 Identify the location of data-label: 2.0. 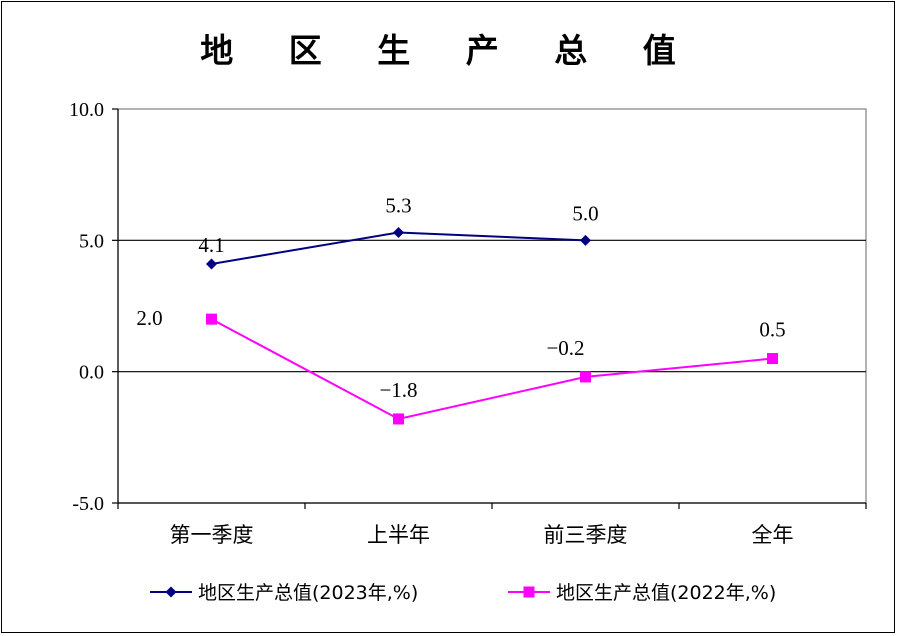
(149, 318).